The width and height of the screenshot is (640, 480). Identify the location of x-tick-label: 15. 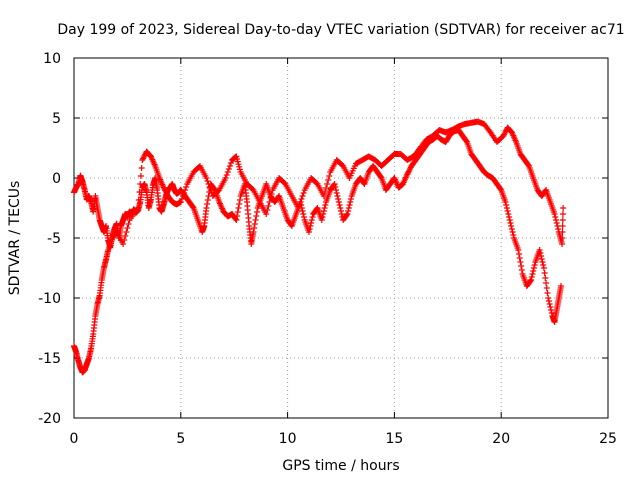
(394, 439).